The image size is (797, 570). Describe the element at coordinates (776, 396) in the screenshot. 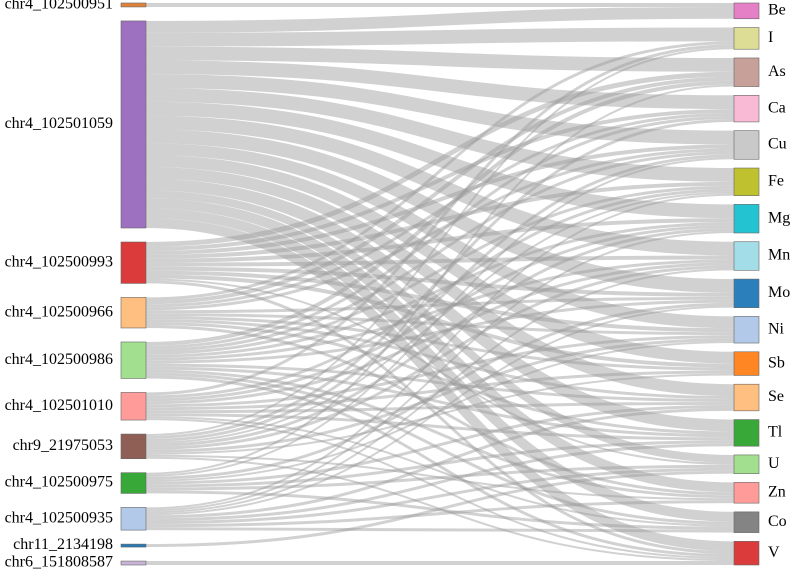

I see `target-label: Se` at that location.